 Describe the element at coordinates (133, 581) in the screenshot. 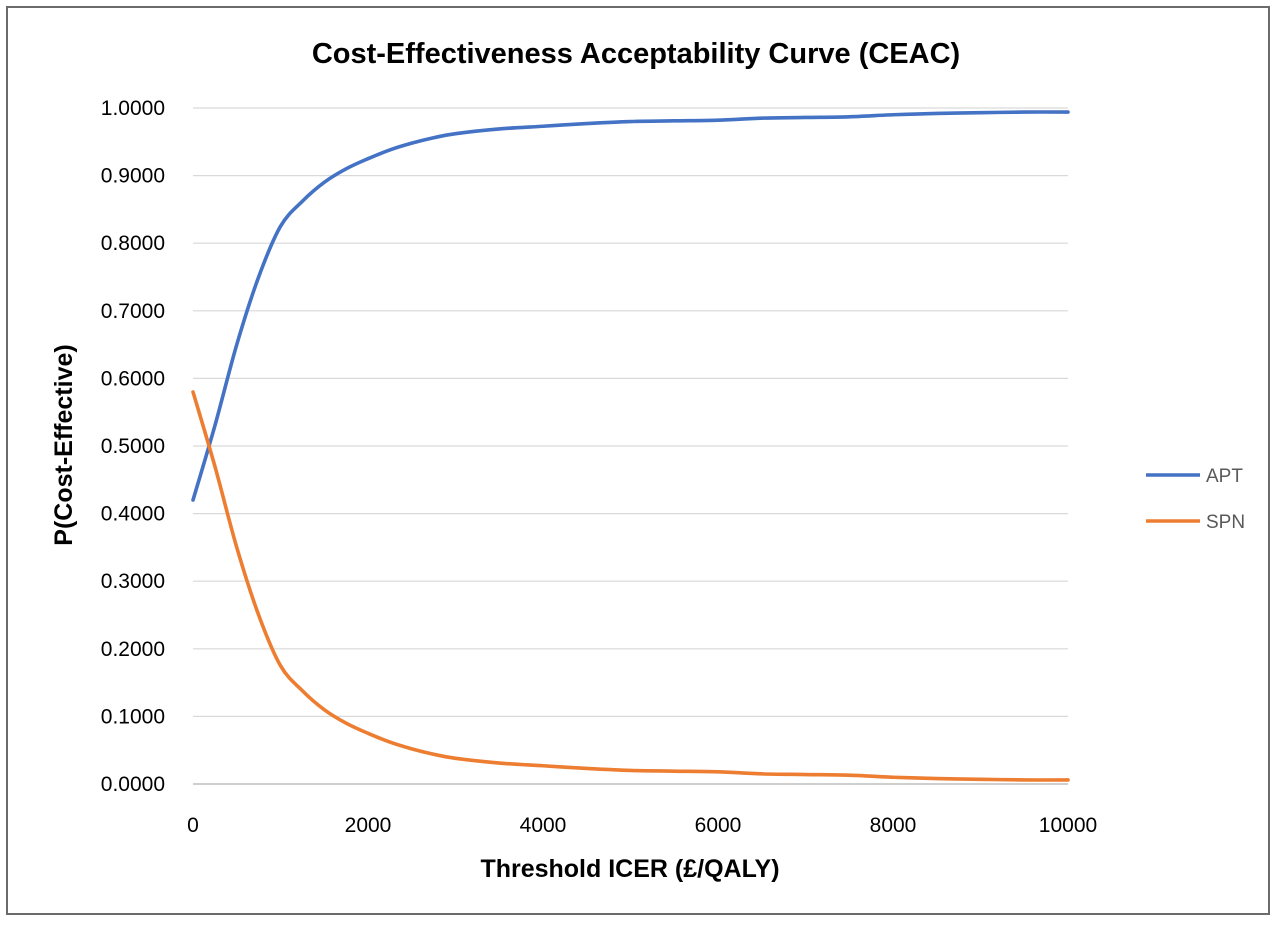

I see `y-tick-label: 0.3000` at that location.